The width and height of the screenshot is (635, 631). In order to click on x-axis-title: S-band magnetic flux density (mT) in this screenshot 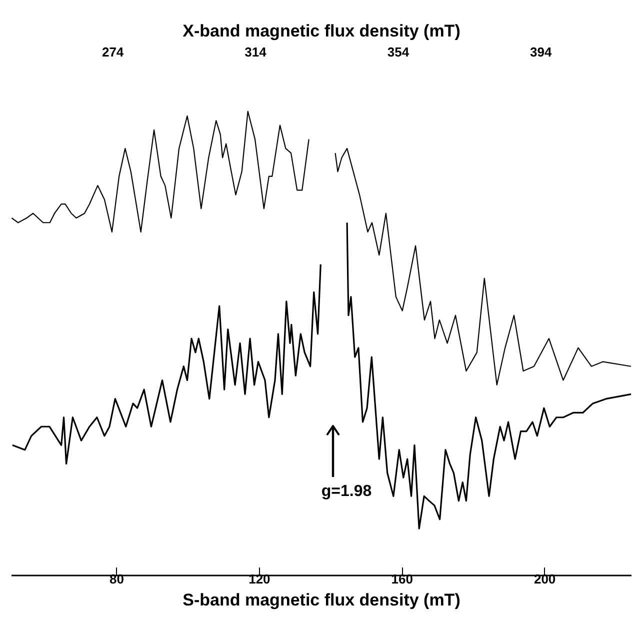, I will do `click(321, 600)`.